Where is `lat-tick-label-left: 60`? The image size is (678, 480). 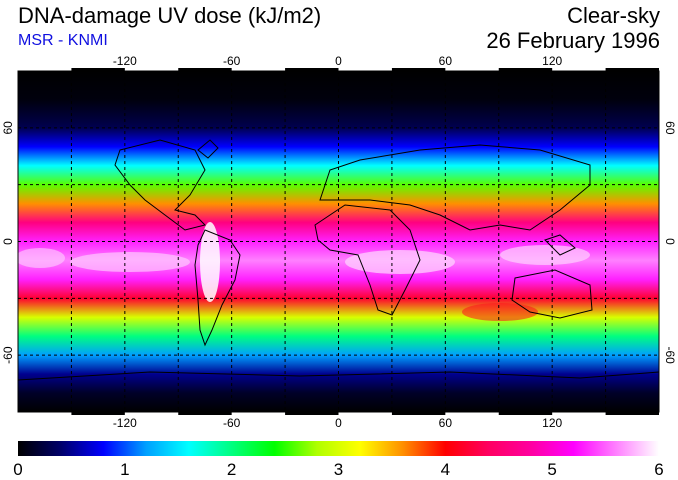
lat-tick-label-left: 60 is located at coordinates (8, 128).